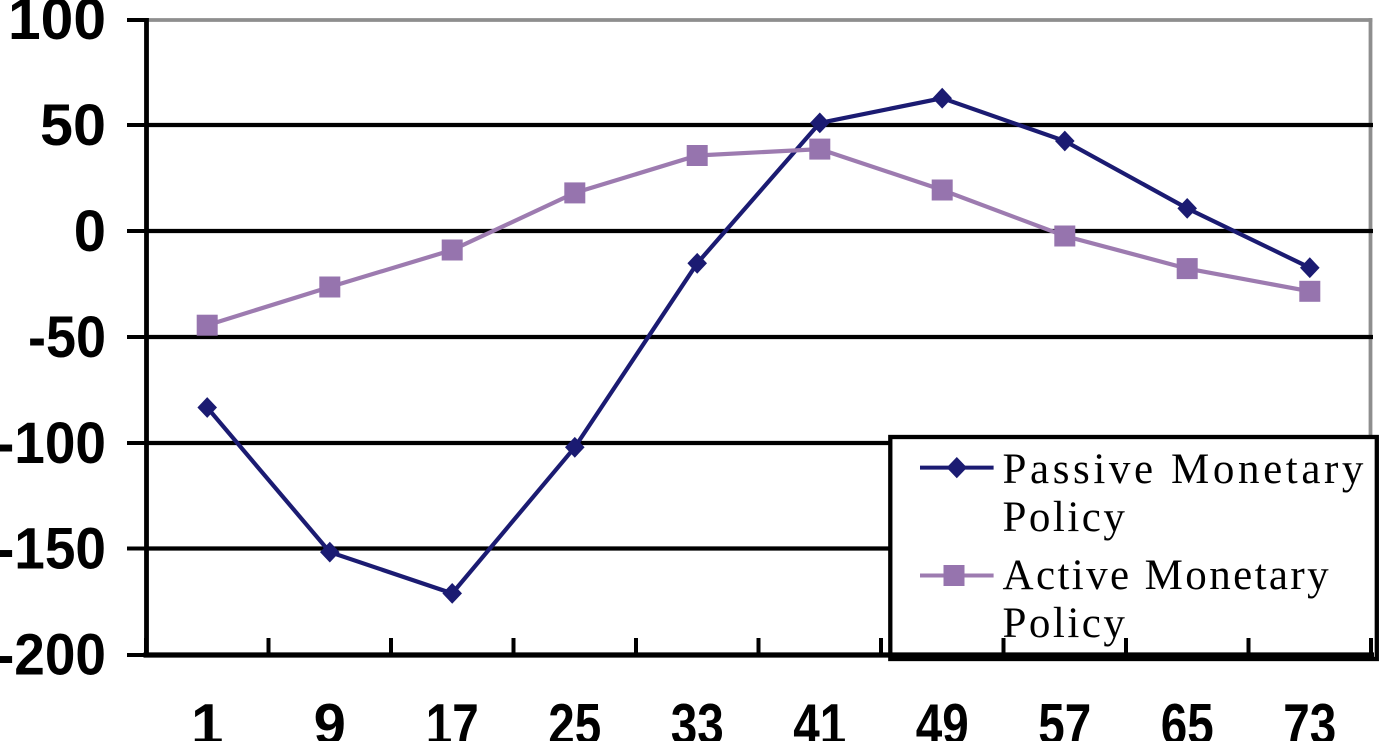  I want to click on svg-text: 50, so click(73, 125).